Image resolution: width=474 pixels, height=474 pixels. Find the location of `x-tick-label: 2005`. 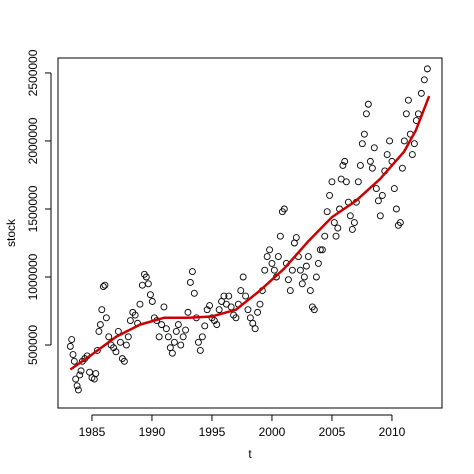

x-tick-label: 2005 is located at coordinates (332, 432).